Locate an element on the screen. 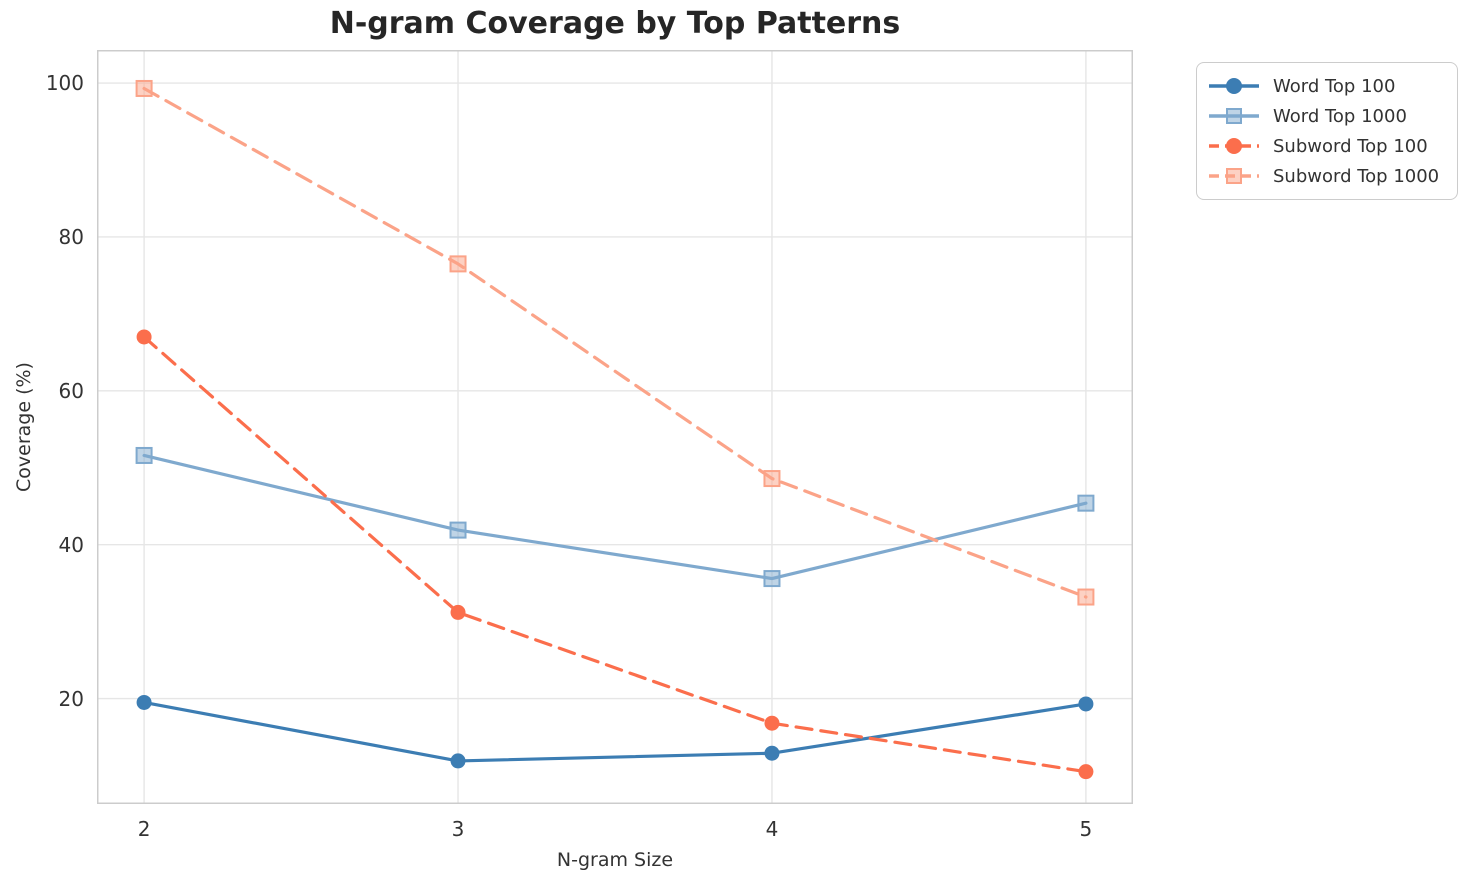 The image size is (1478, 885). legend-label: Subword Top 100 is located at coordinates (1350, 146).